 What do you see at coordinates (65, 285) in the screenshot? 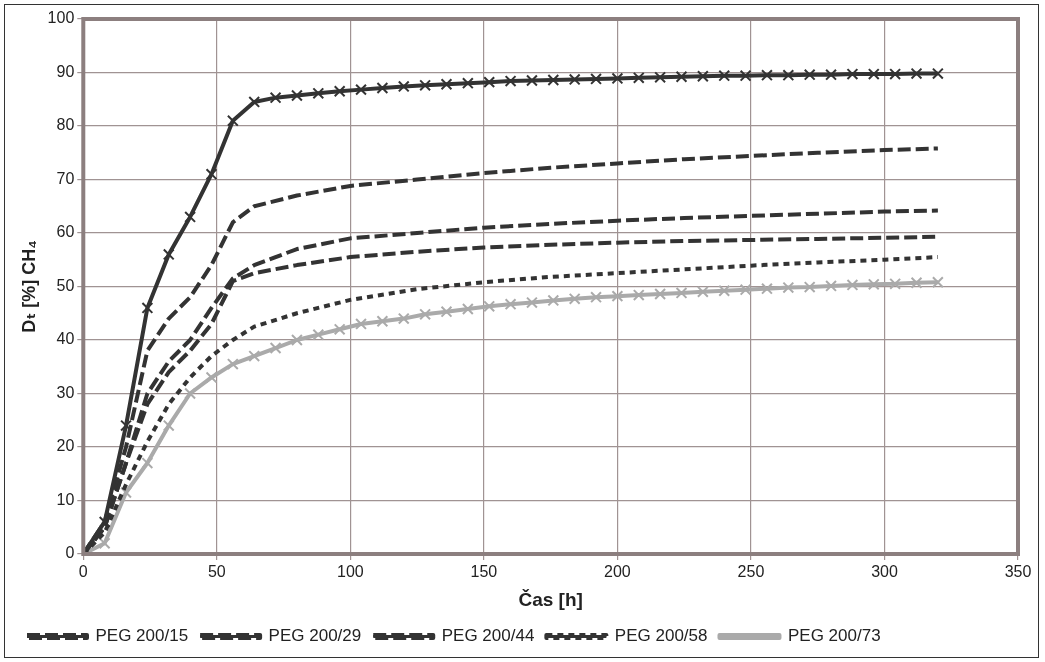
I see `y-tick-label: 50` at bounding box center [65, 285].